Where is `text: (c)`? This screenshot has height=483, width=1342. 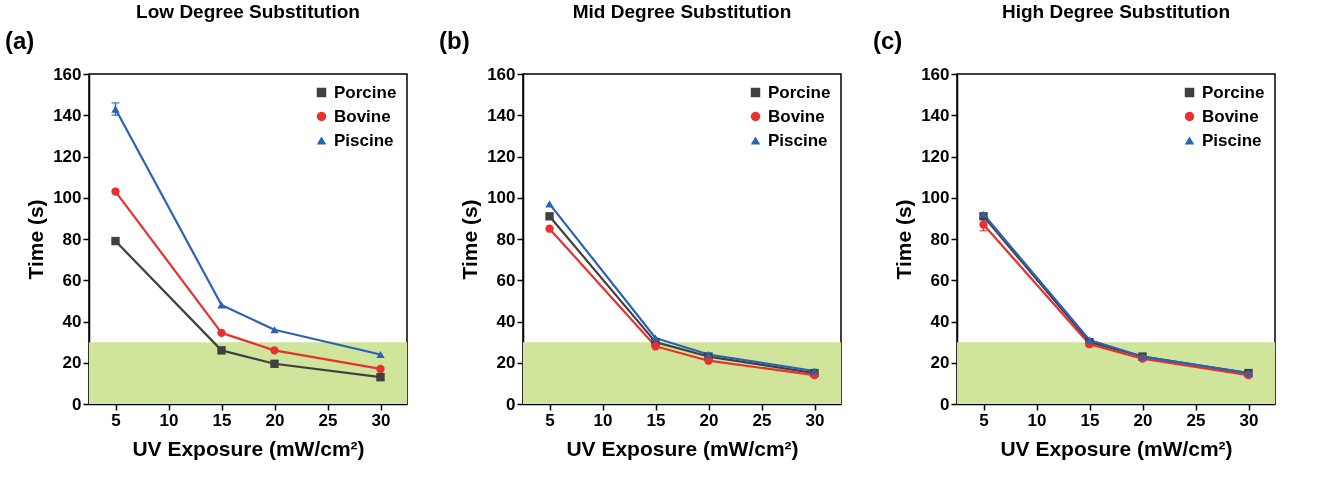
text: (c) is located at coordinates (888, 40).